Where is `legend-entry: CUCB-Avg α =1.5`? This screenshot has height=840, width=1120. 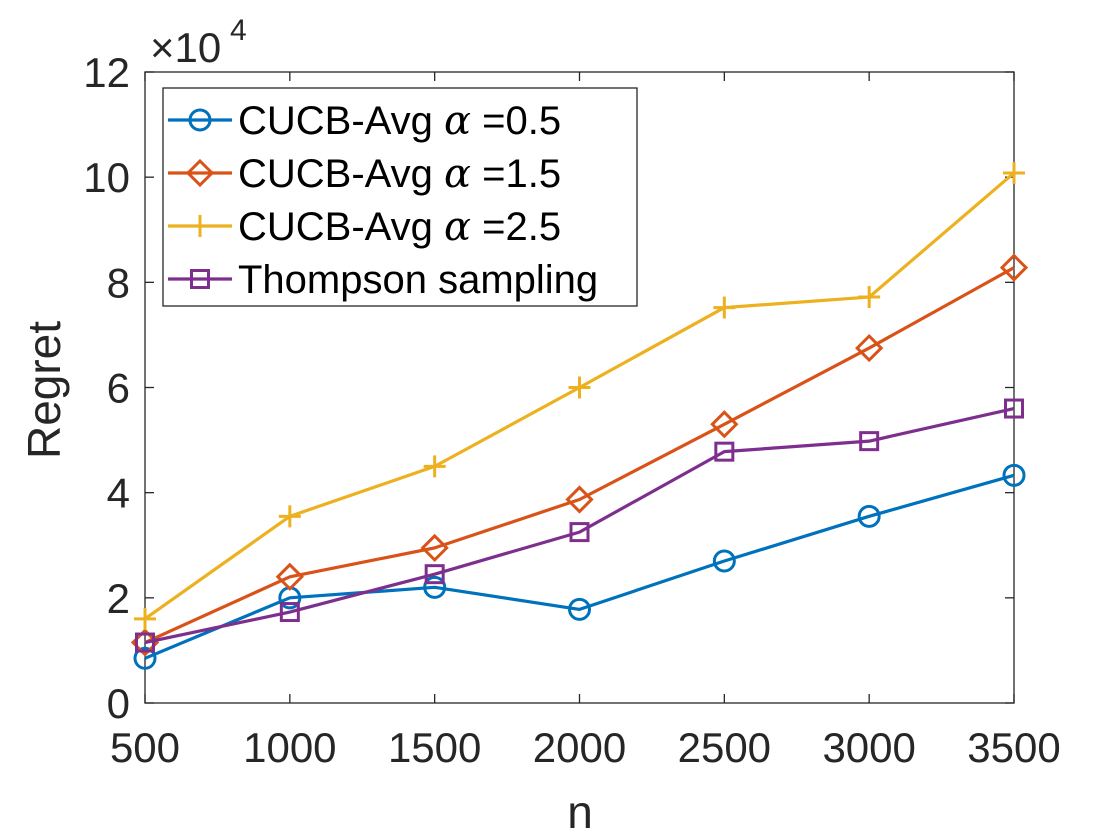 legend-entry: CUCB-Avg α =1.5 is located at coordinates (364, 174).